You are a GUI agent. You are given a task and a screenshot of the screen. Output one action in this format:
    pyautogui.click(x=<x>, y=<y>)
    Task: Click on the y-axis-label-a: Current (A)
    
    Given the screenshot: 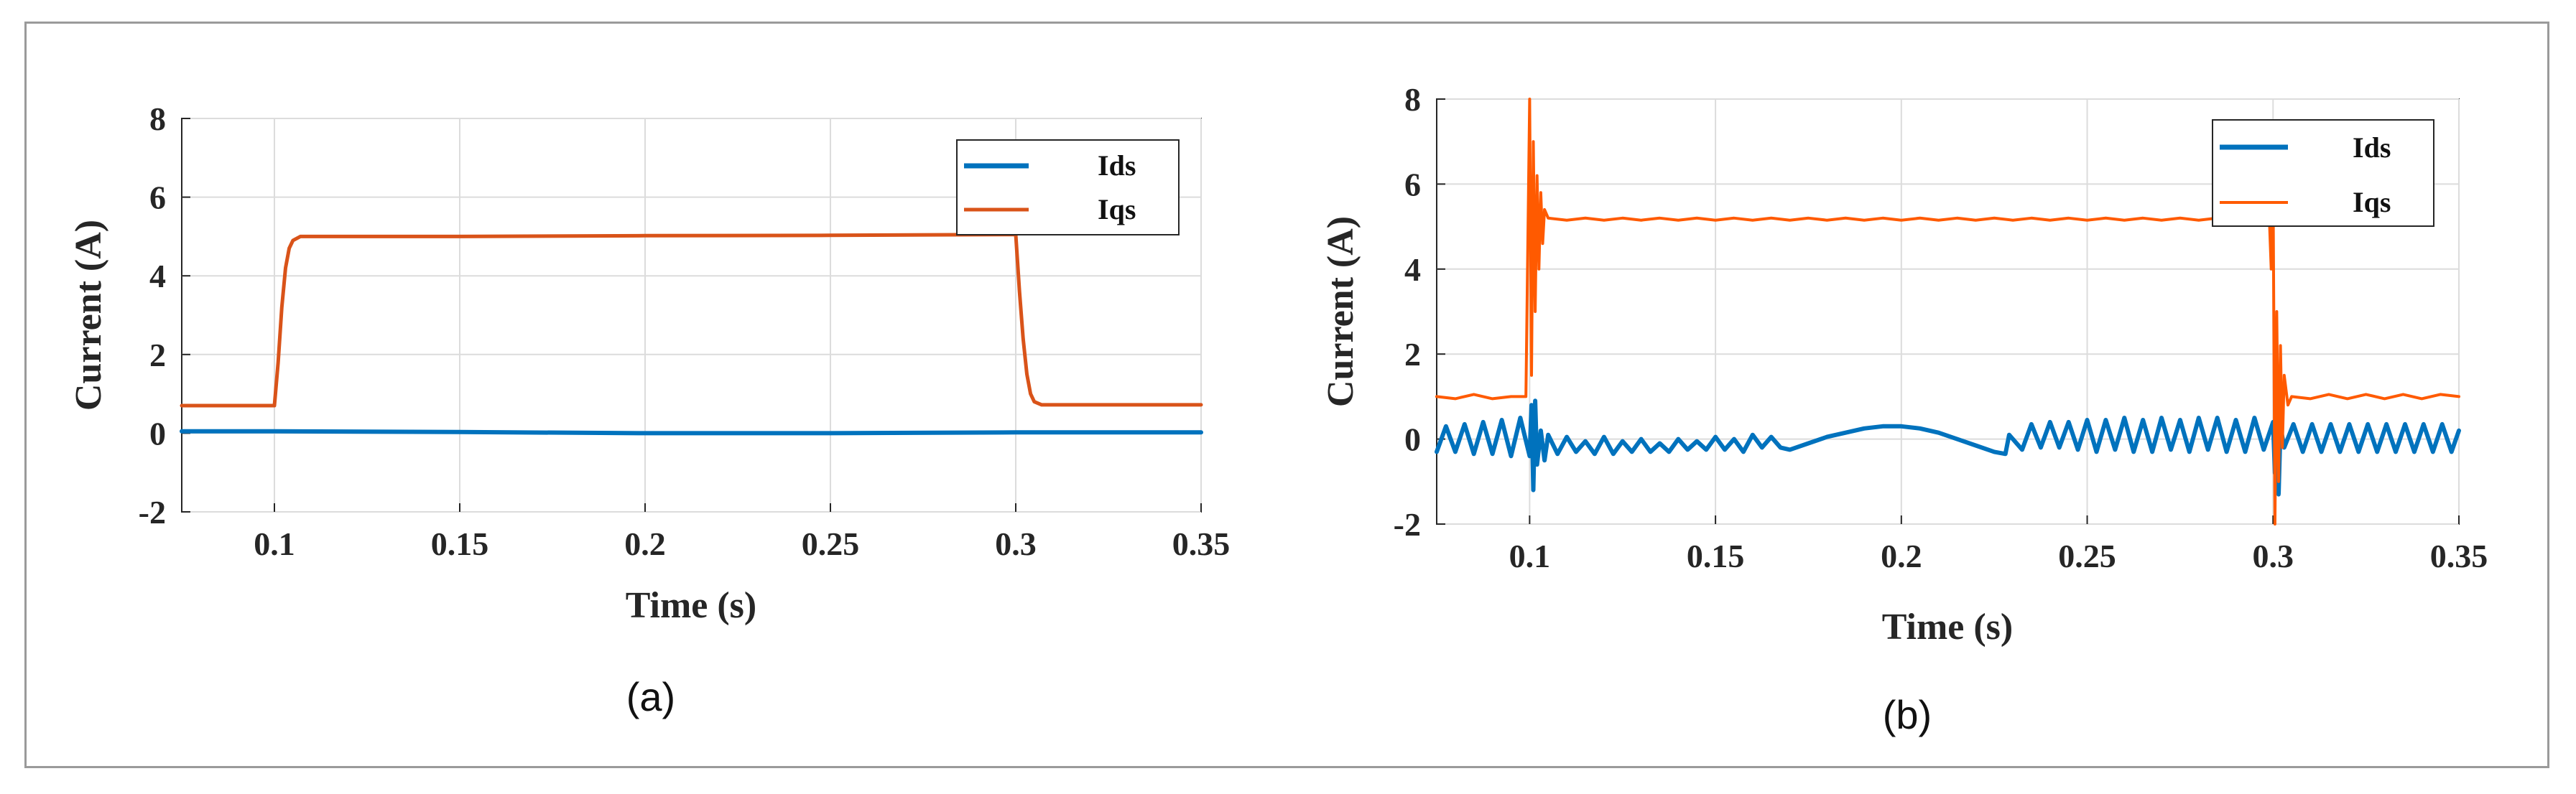 What is the action you would take?
    pyautogui.click(x=88, y=315)
    